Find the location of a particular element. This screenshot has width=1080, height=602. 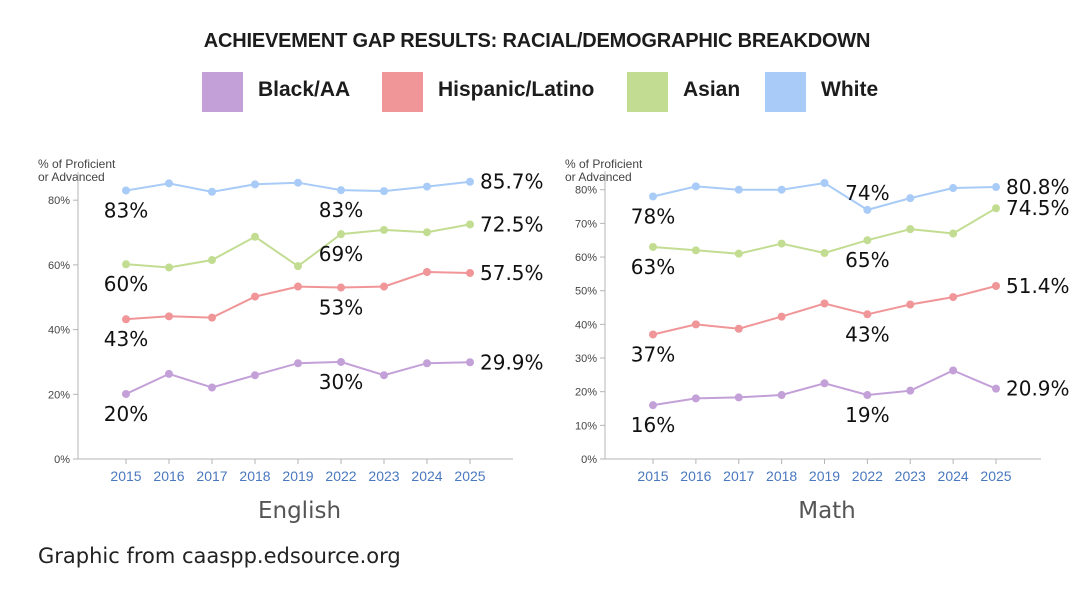

english-white-data-label: 83% is located at coordinates (341, 210).